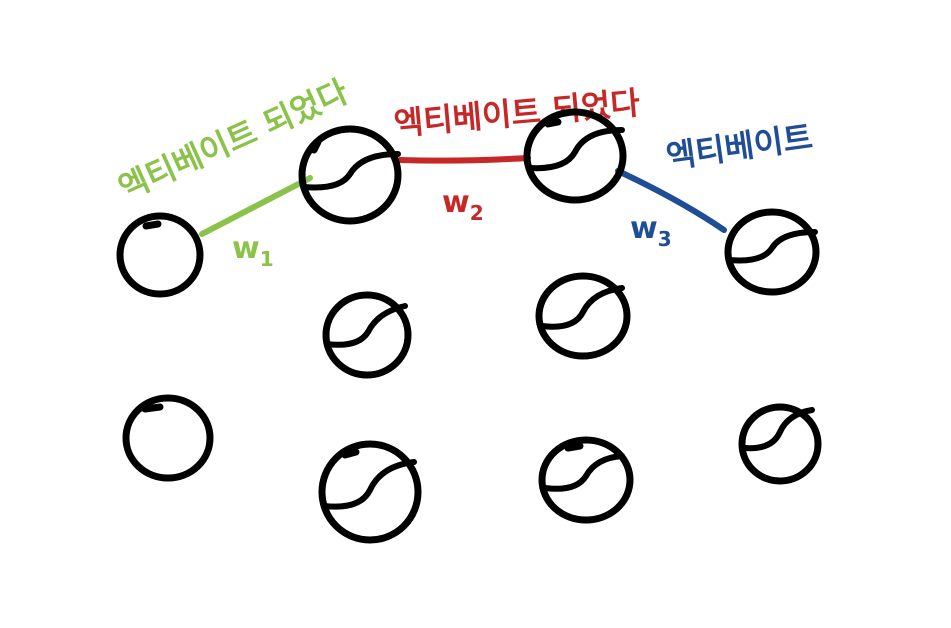 The image size is (951, 628). I want to click on weight-w2-label: w2, so click(463, 205).